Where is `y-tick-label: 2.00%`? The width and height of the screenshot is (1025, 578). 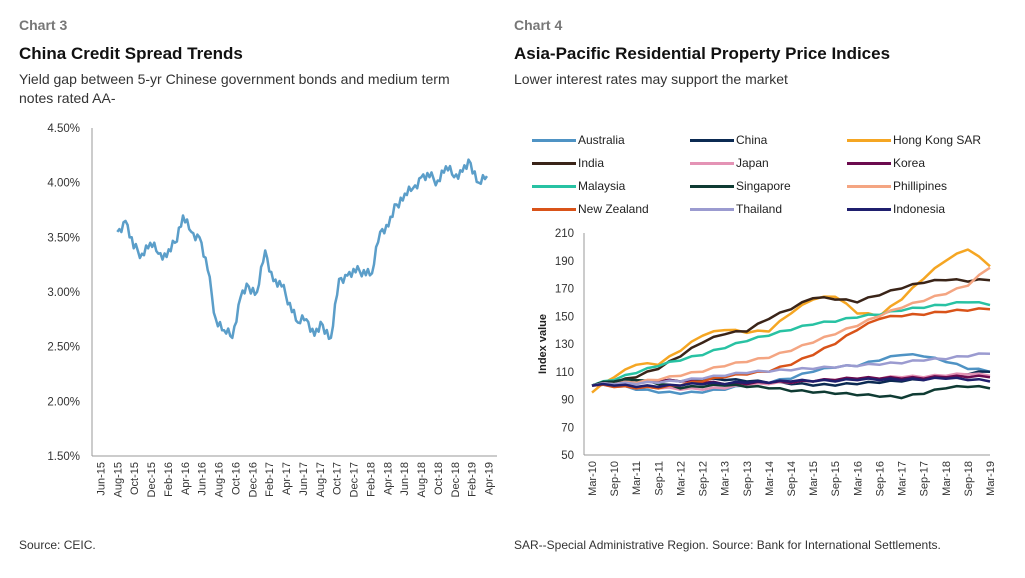
y-tick-label: 2.00% is located at coordinates (63, 402).